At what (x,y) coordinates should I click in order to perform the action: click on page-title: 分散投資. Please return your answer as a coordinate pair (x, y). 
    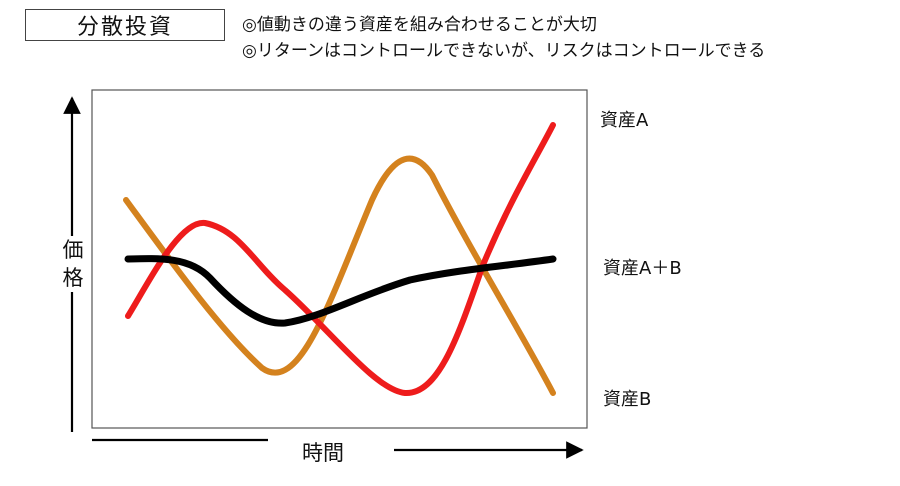
    Looking at the image, I should click on (125, 25).